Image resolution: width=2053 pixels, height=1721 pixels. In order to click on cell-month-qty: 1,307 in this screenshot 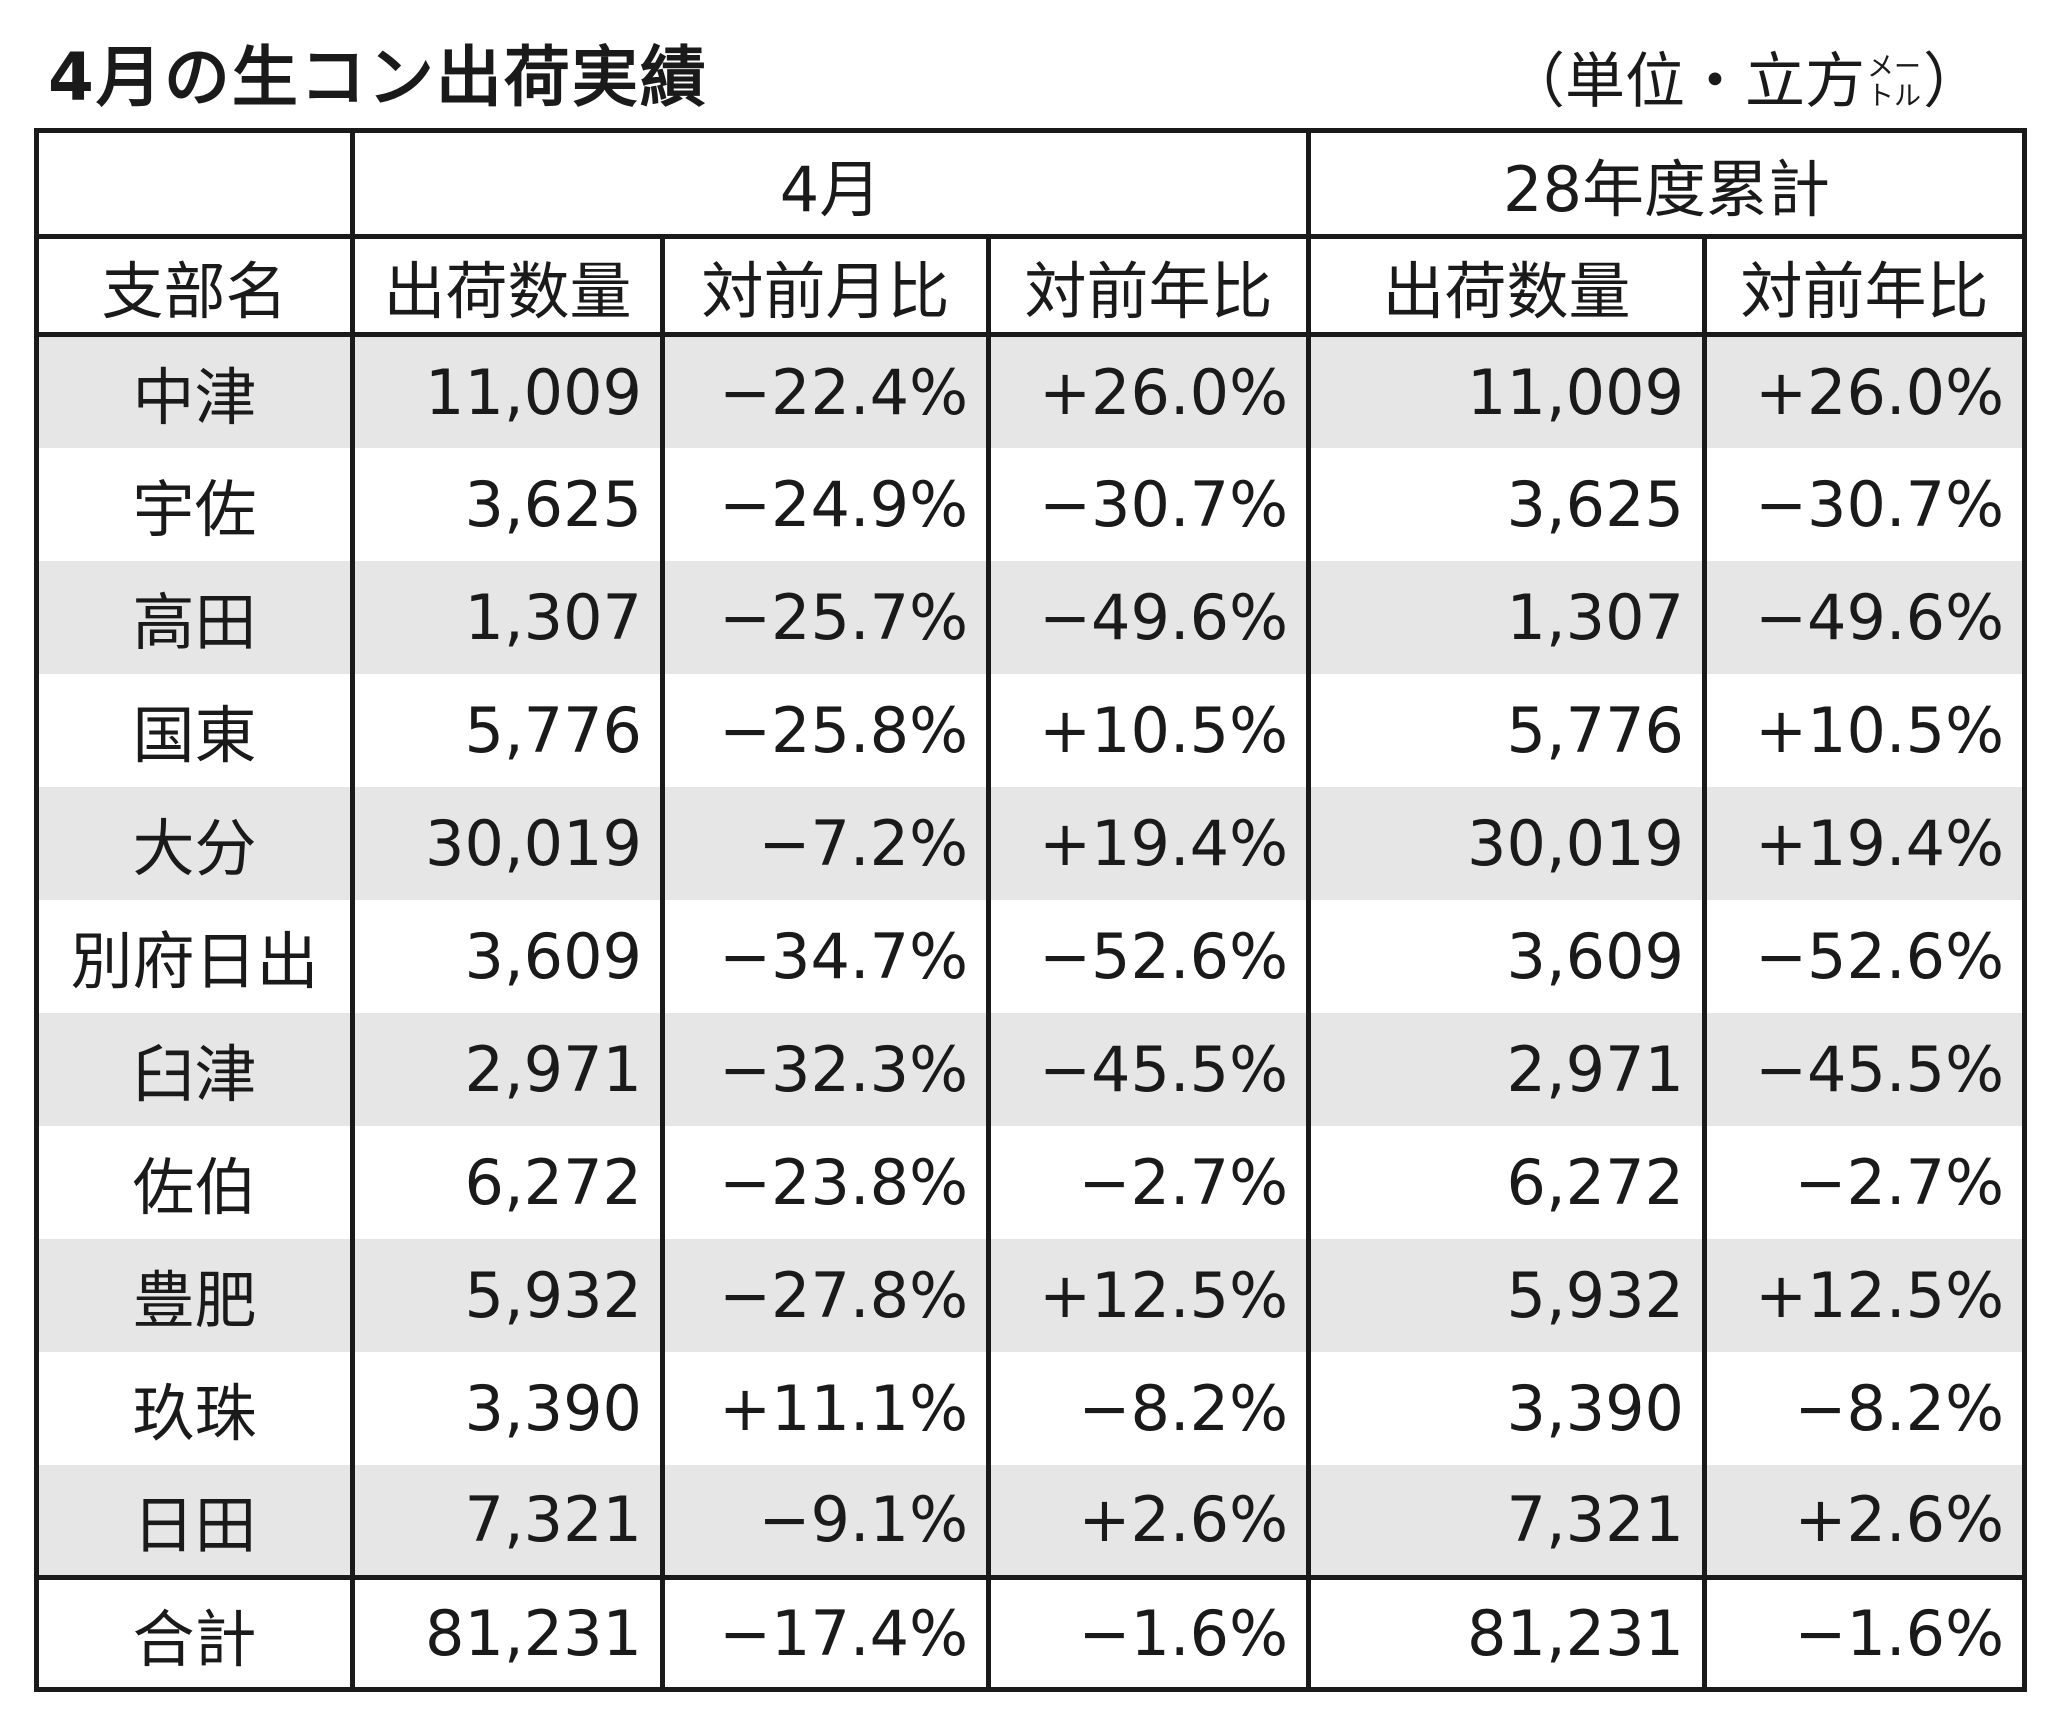, I will do `click(507, 617)`.